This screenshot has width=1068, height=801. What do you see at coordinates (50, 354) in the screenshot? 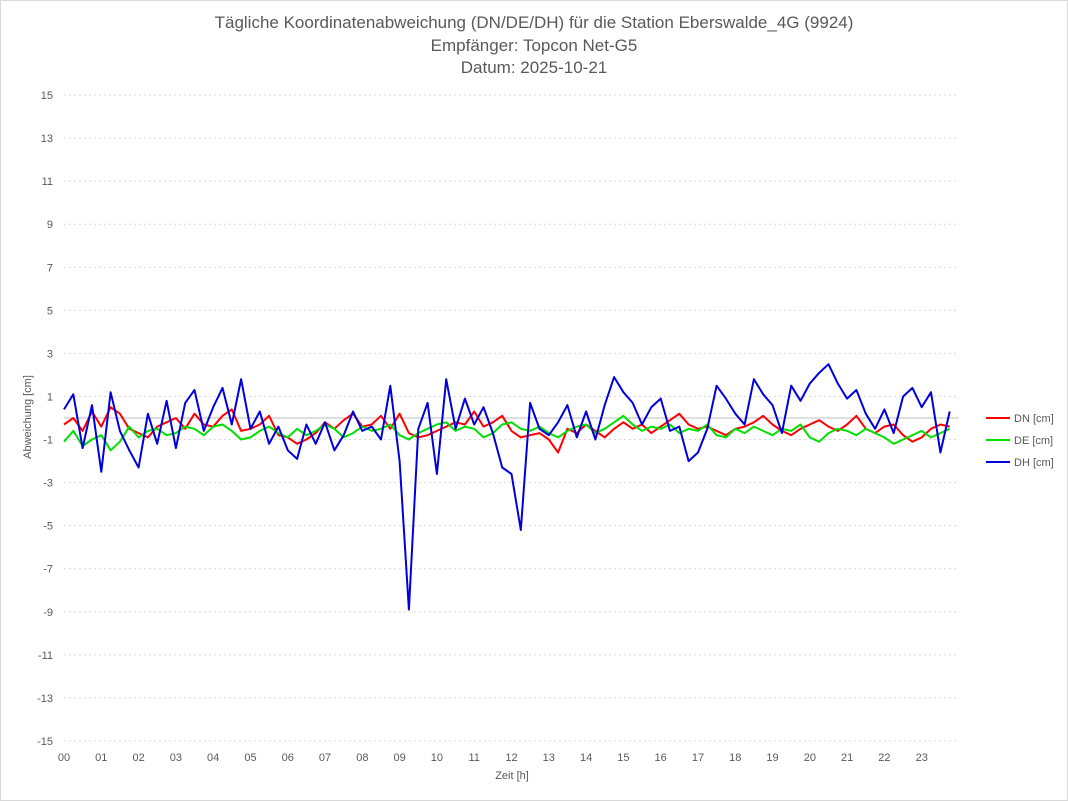
I see `y-tick-label: 3` at bounding box center [50, 354].